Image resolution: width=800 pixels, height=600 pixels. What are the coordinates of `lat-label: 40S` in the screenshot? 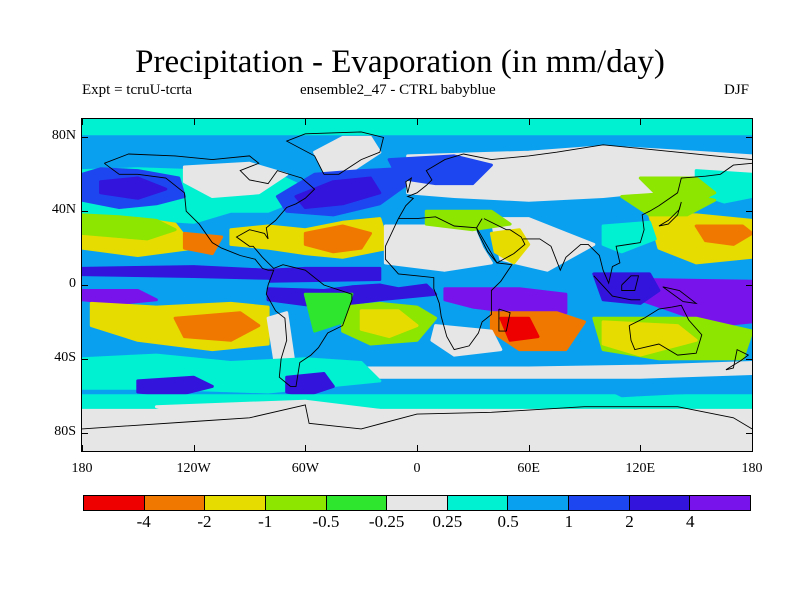 It's located at (65, 357).